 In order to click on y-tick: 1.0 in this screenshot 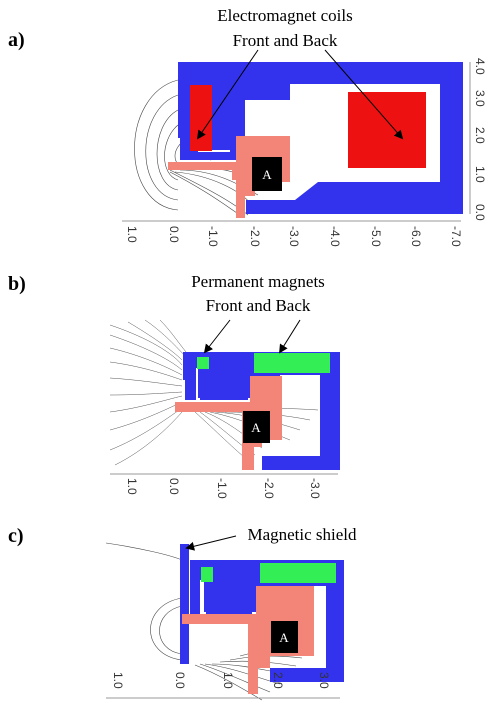, I will do `click(480, 174)`.